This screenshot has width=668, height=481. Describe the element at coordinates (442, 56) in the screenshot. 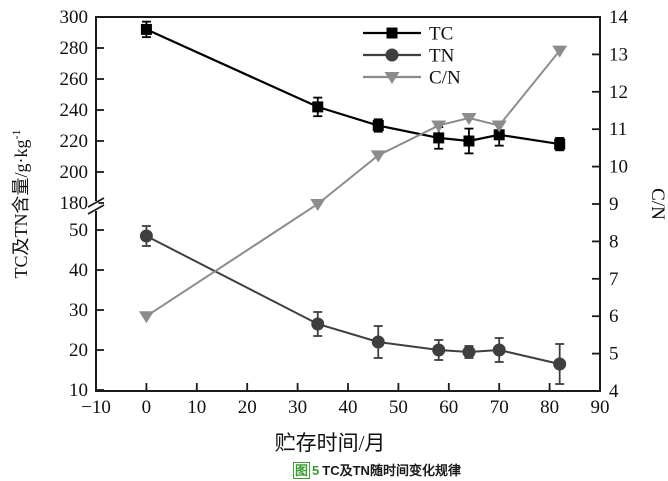

I see `legend-label: TN` at that location.